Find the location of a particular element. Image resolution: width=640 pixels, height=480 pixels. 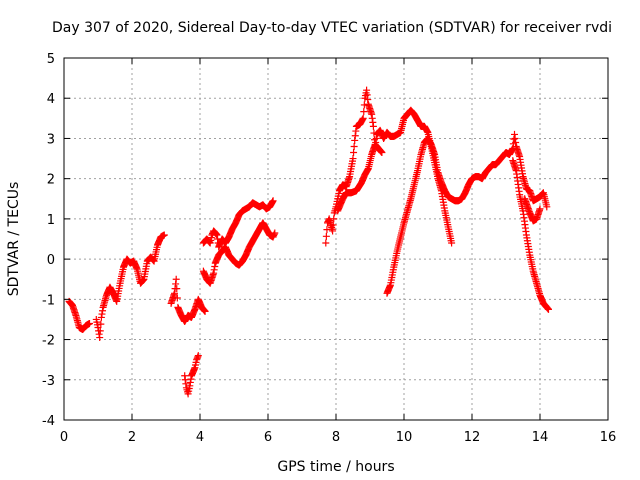

y-tick-label: 2 is located at coordinates (51, 180).